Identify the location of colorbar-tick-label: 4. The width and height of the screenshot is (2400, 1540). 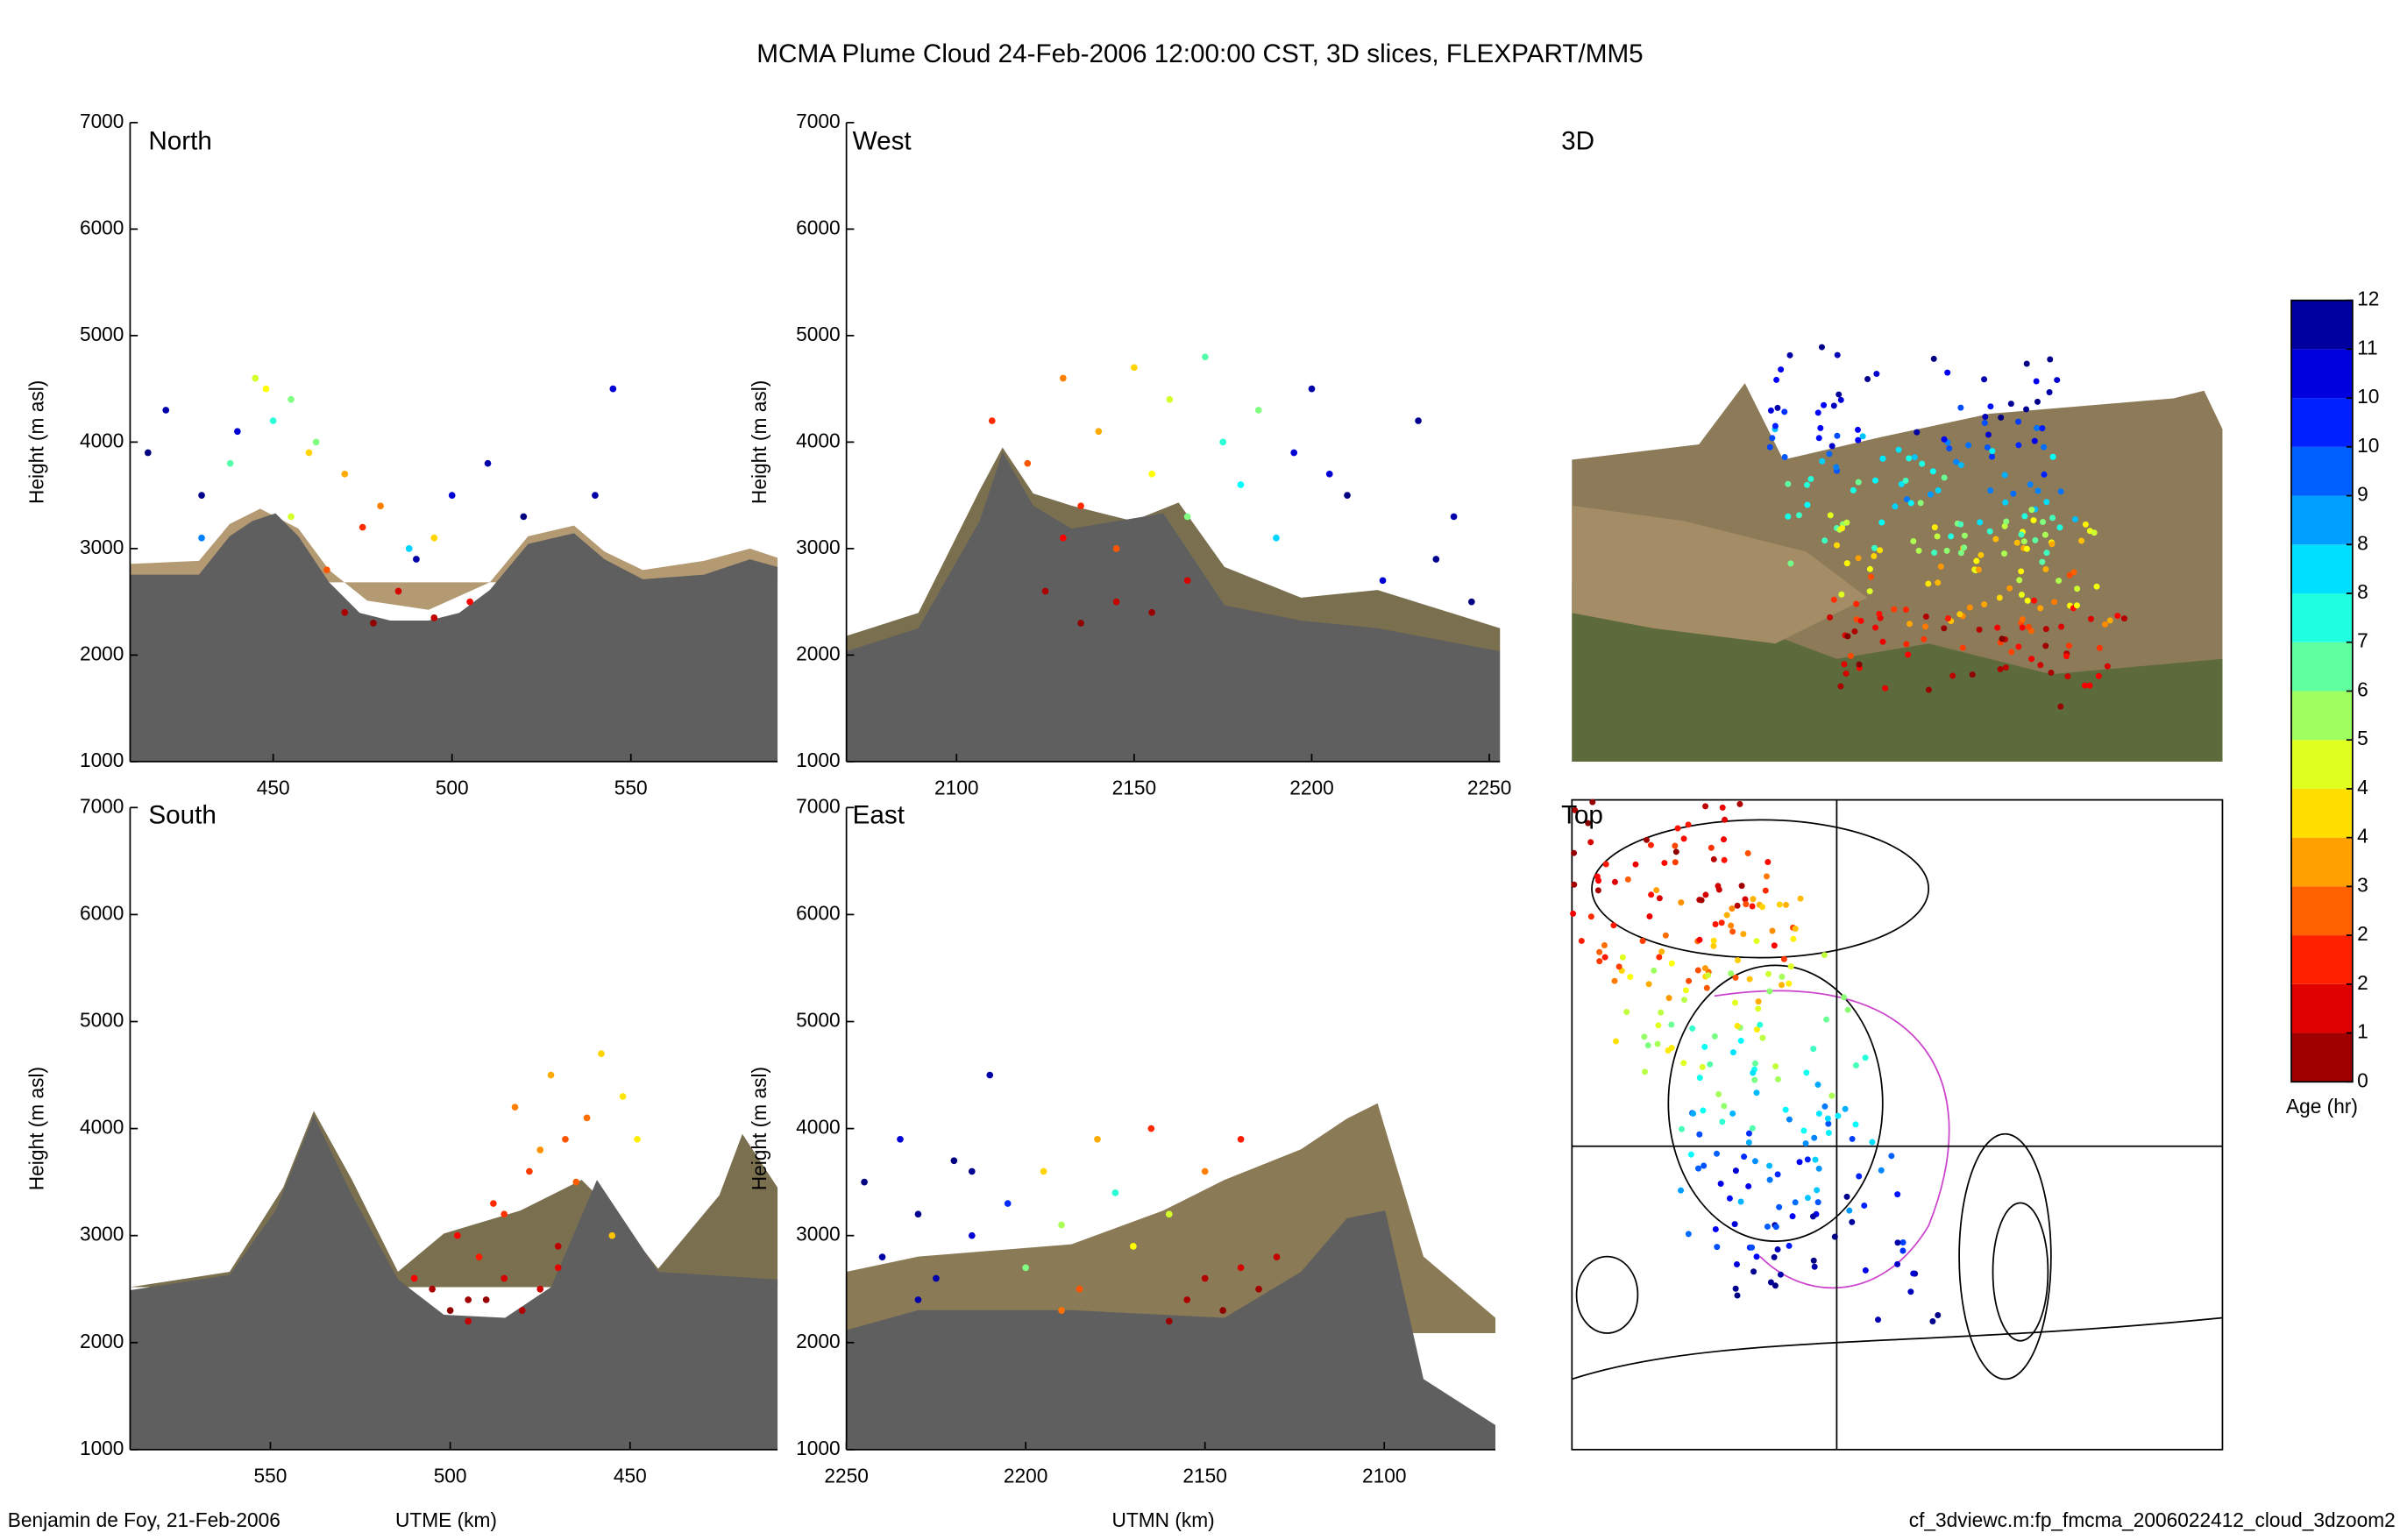
(2362, 787).